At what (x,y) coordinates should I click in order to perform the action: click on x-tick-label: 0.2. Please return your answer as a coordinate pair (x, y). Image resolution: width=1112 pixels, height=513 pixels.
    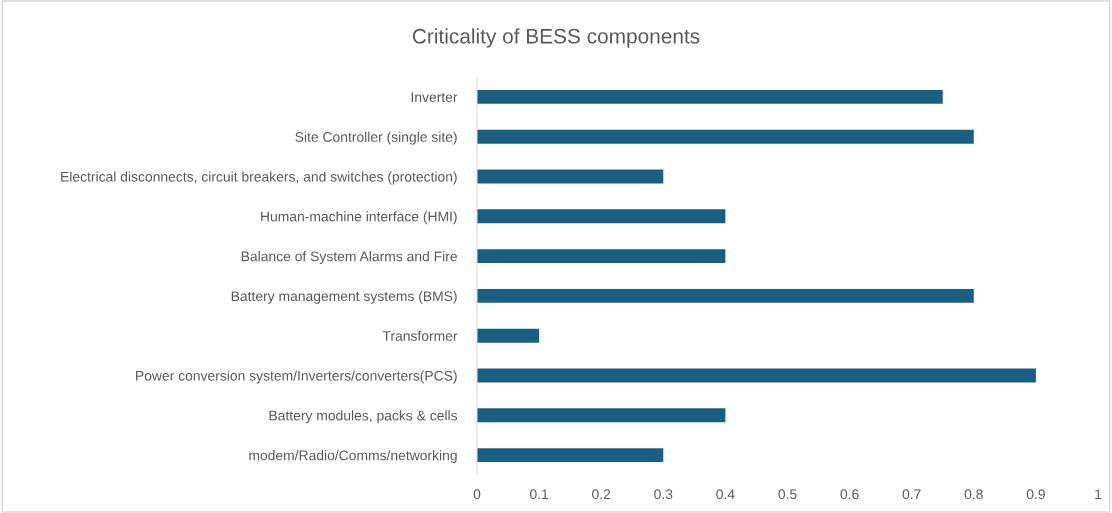
    Looking at the image, I should click on (601, 494).